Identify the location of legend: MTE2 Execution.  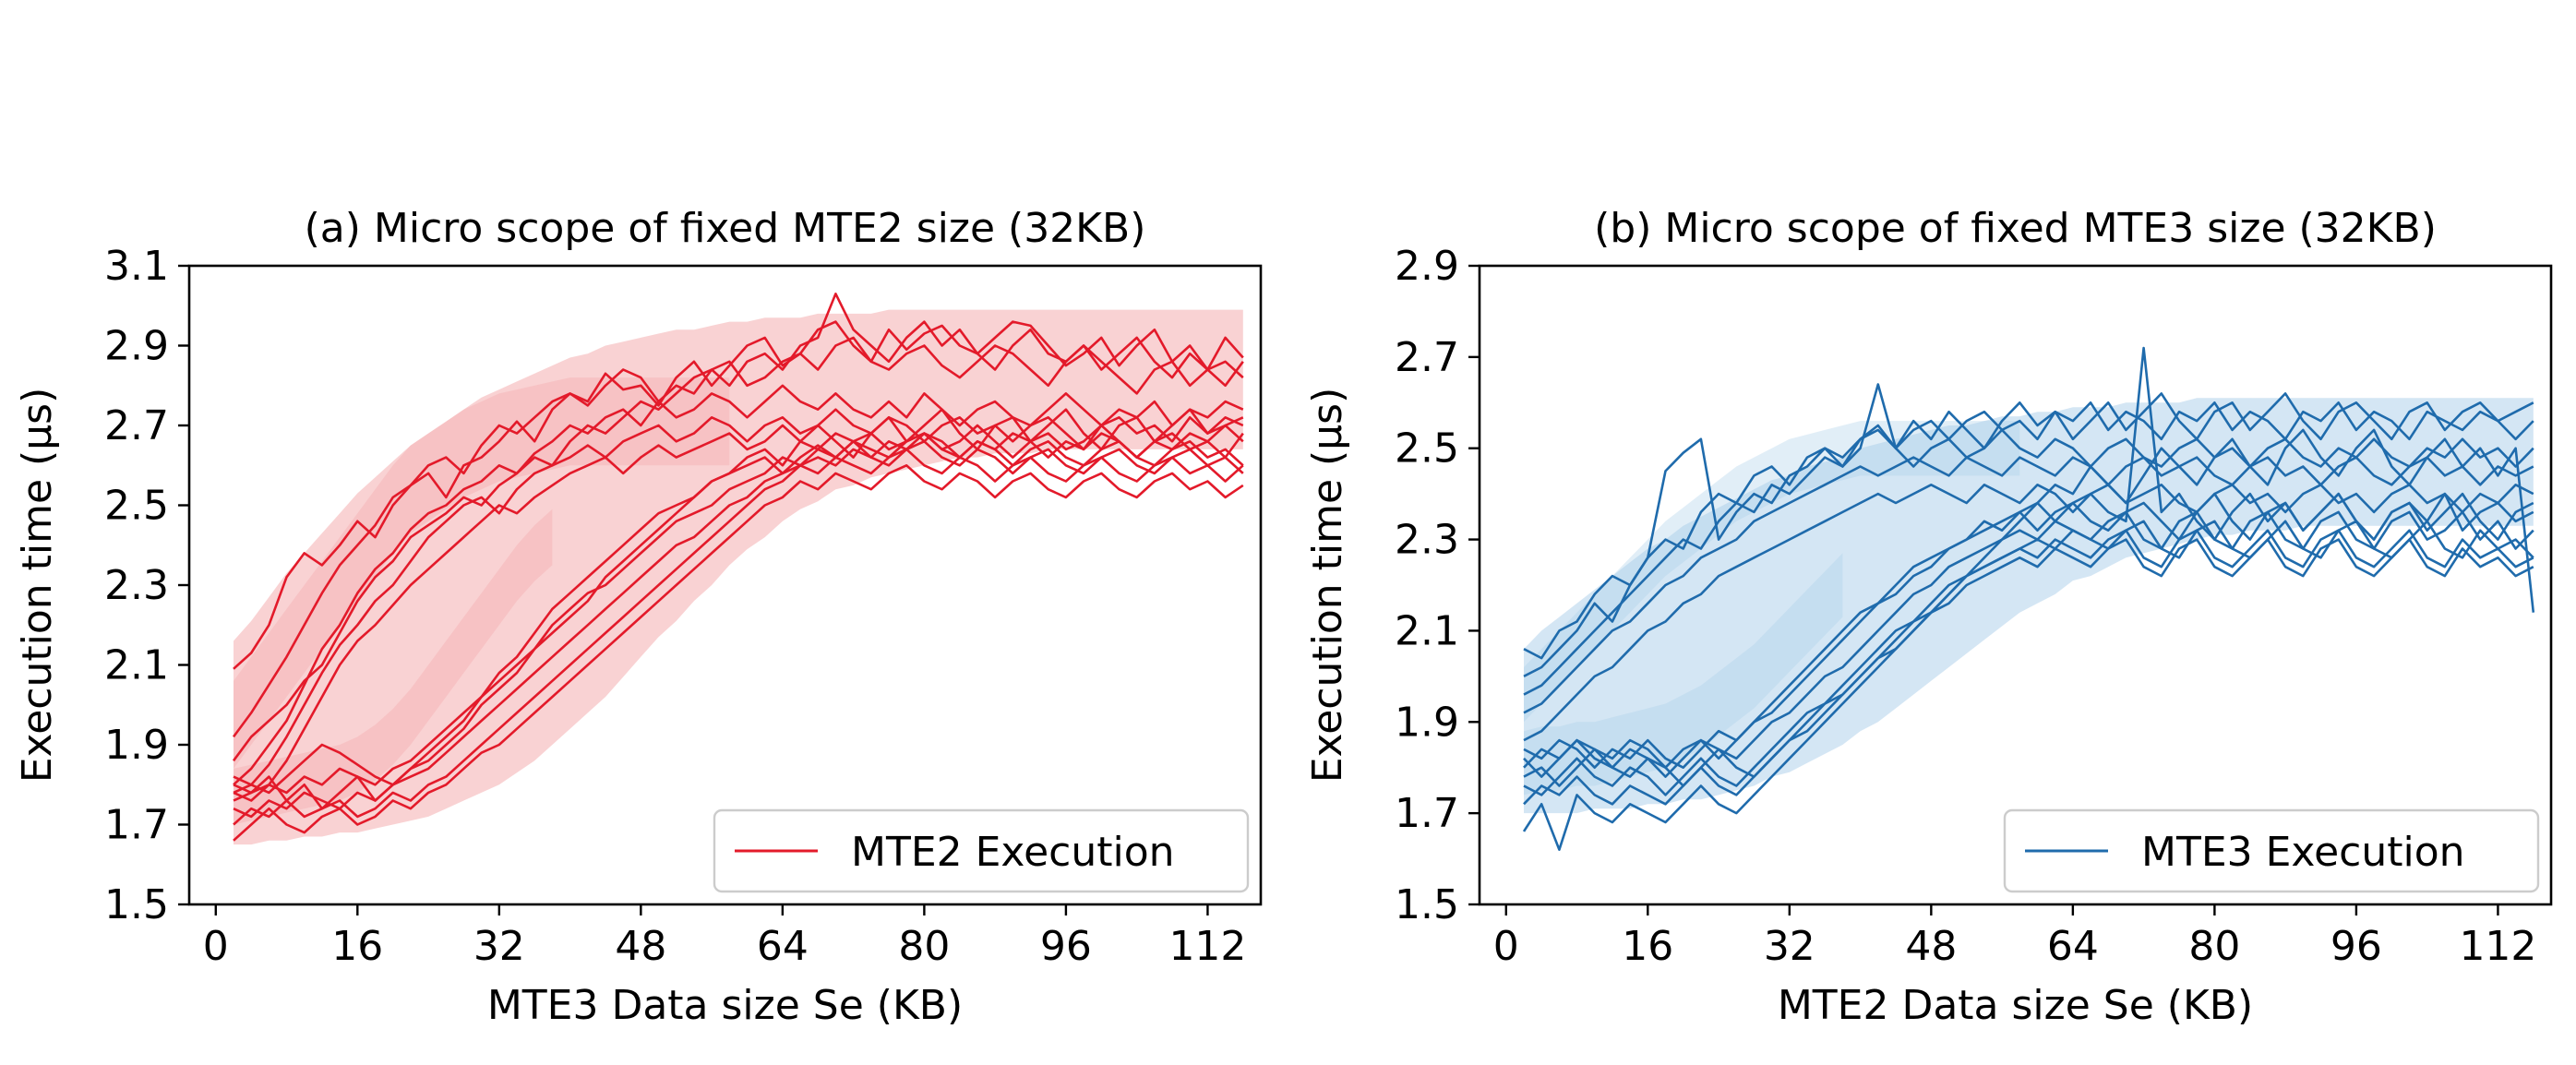
(982, 850).